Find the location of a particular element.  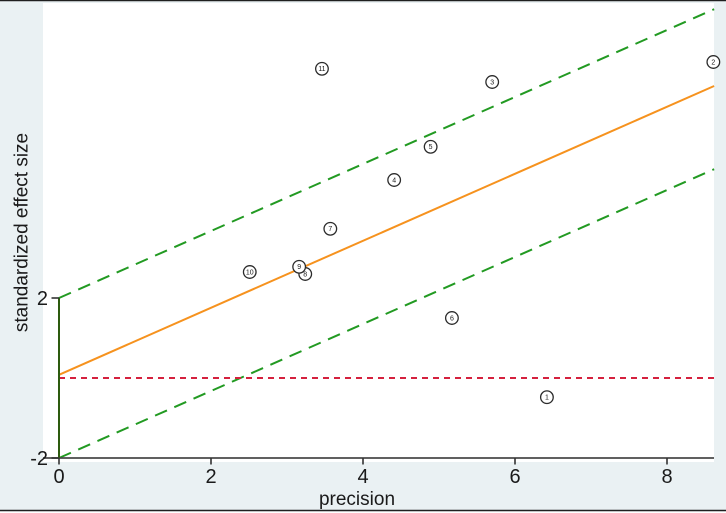

data-point-3: 3 is located at coordinates (492, 82).